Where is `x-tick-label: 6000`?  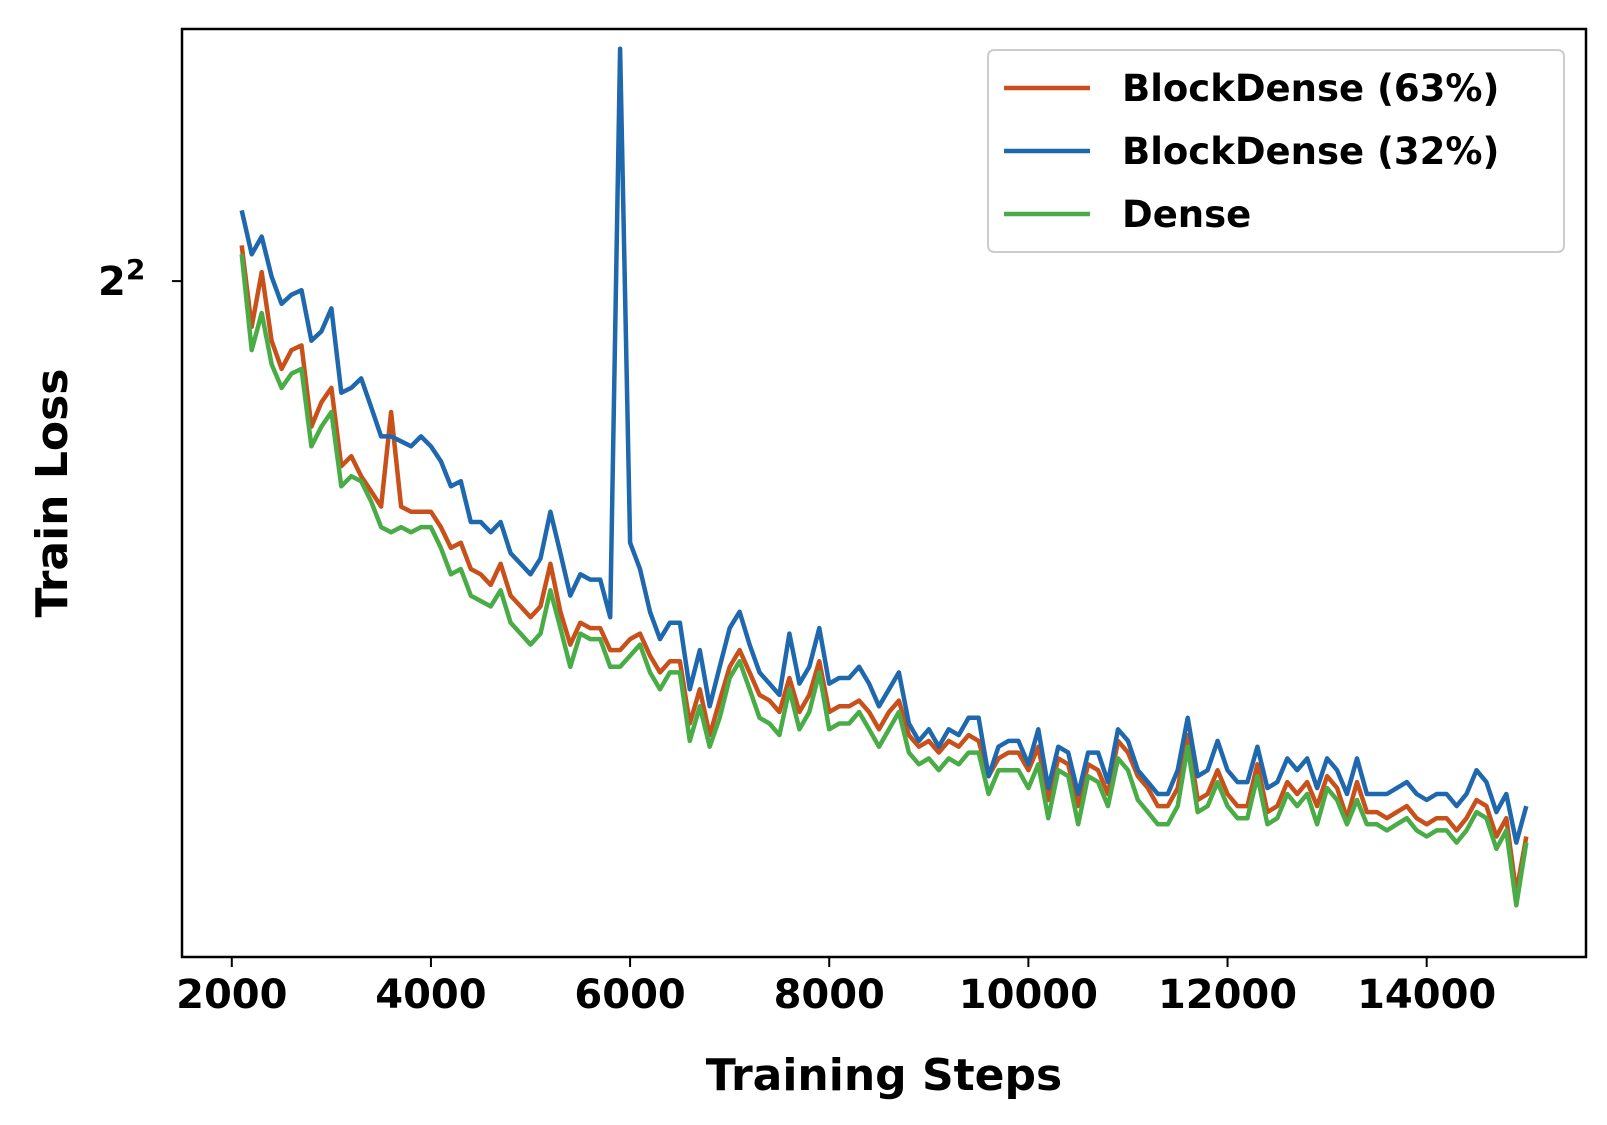
x-tick-label: 6000 is located at coordinates (629, 995).